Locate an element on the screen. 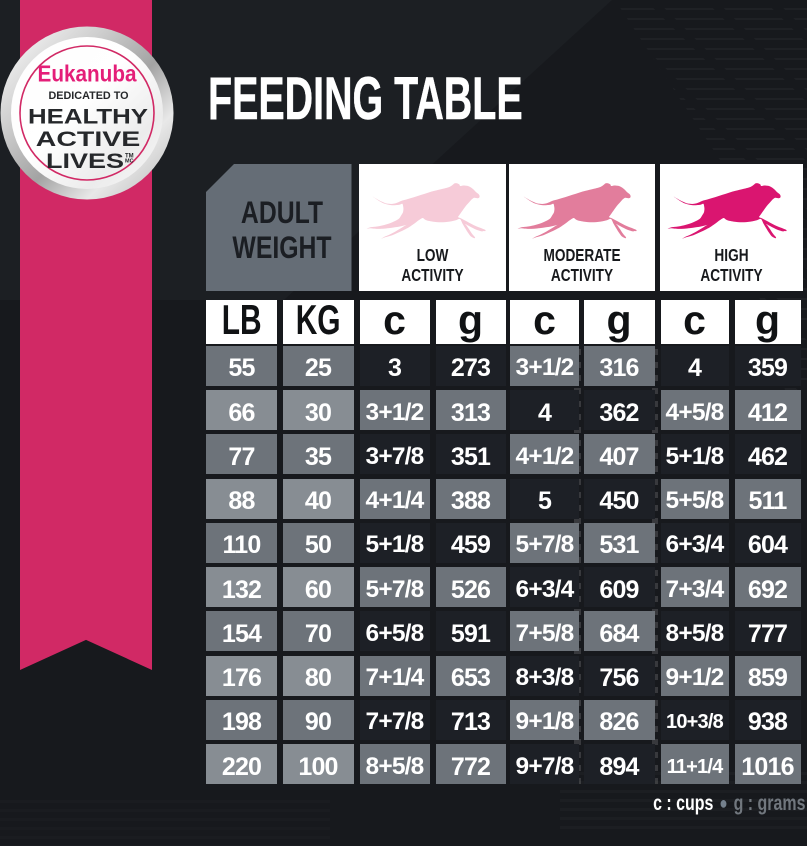 The width and height of the screenshot is (807, 846). svg-text: HEALTHY is located at coordinates (88, 115).